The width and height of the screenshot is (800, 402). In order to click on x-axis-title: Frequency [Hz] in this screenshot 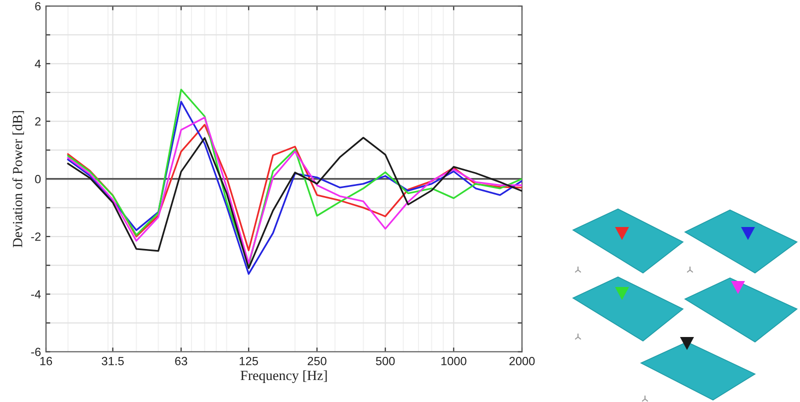, I will do `click(283, 377)`.